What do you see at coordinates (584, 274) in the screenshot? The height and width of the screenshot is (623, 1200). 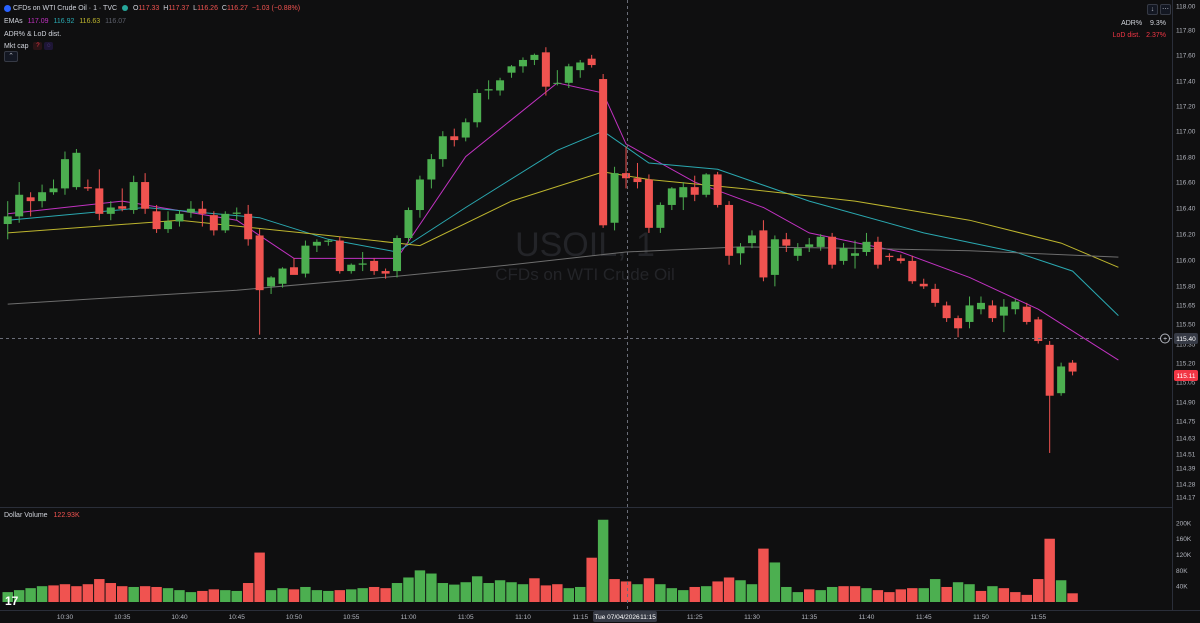 I see `watermark-name: CFDs on WTI Crude Oil` at bounding box center [584, 274].